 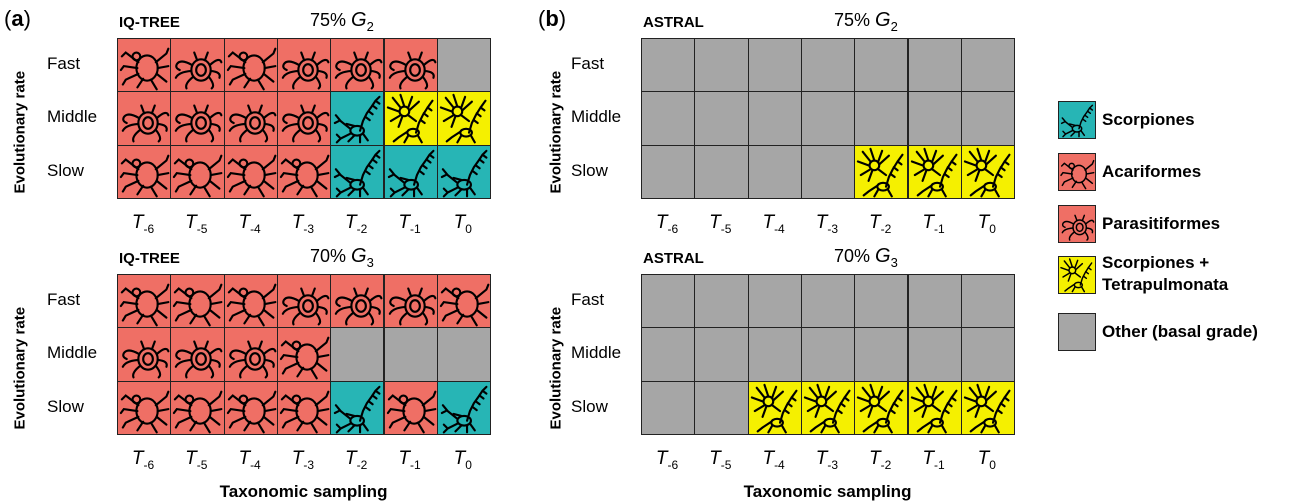 I want to click on gene-subscript: 3, so click(x=370, y=262).